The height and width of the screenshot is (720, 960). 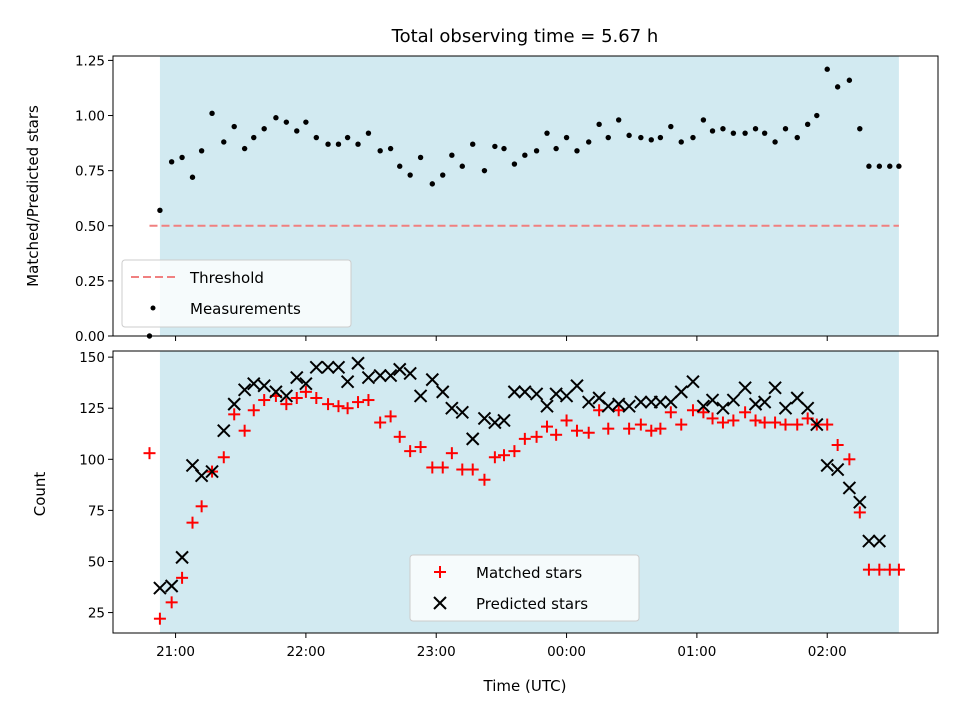 I want to click on x-tick-label: 23:00, so click(x=436, y=652).